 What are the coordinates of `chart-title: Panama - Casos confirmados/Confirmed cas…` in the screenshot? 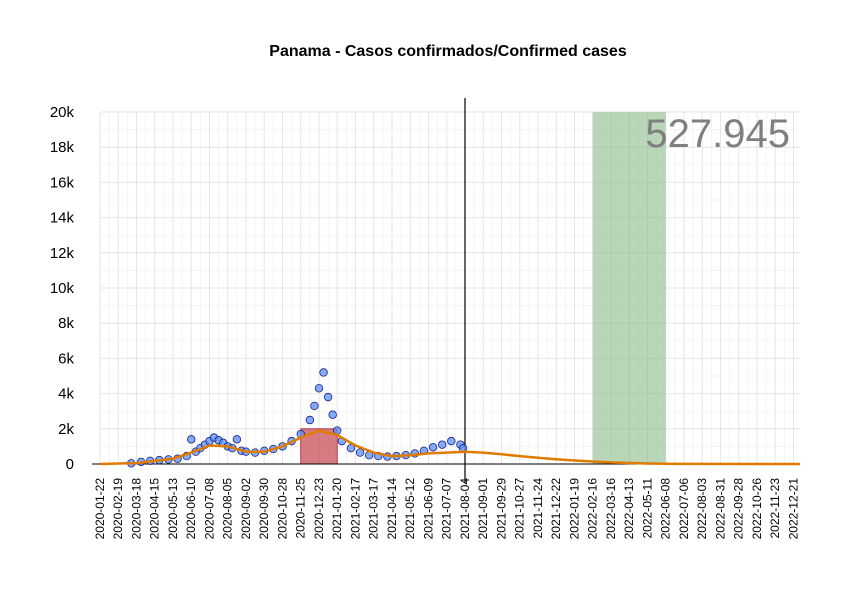 It's located at (448, 51).